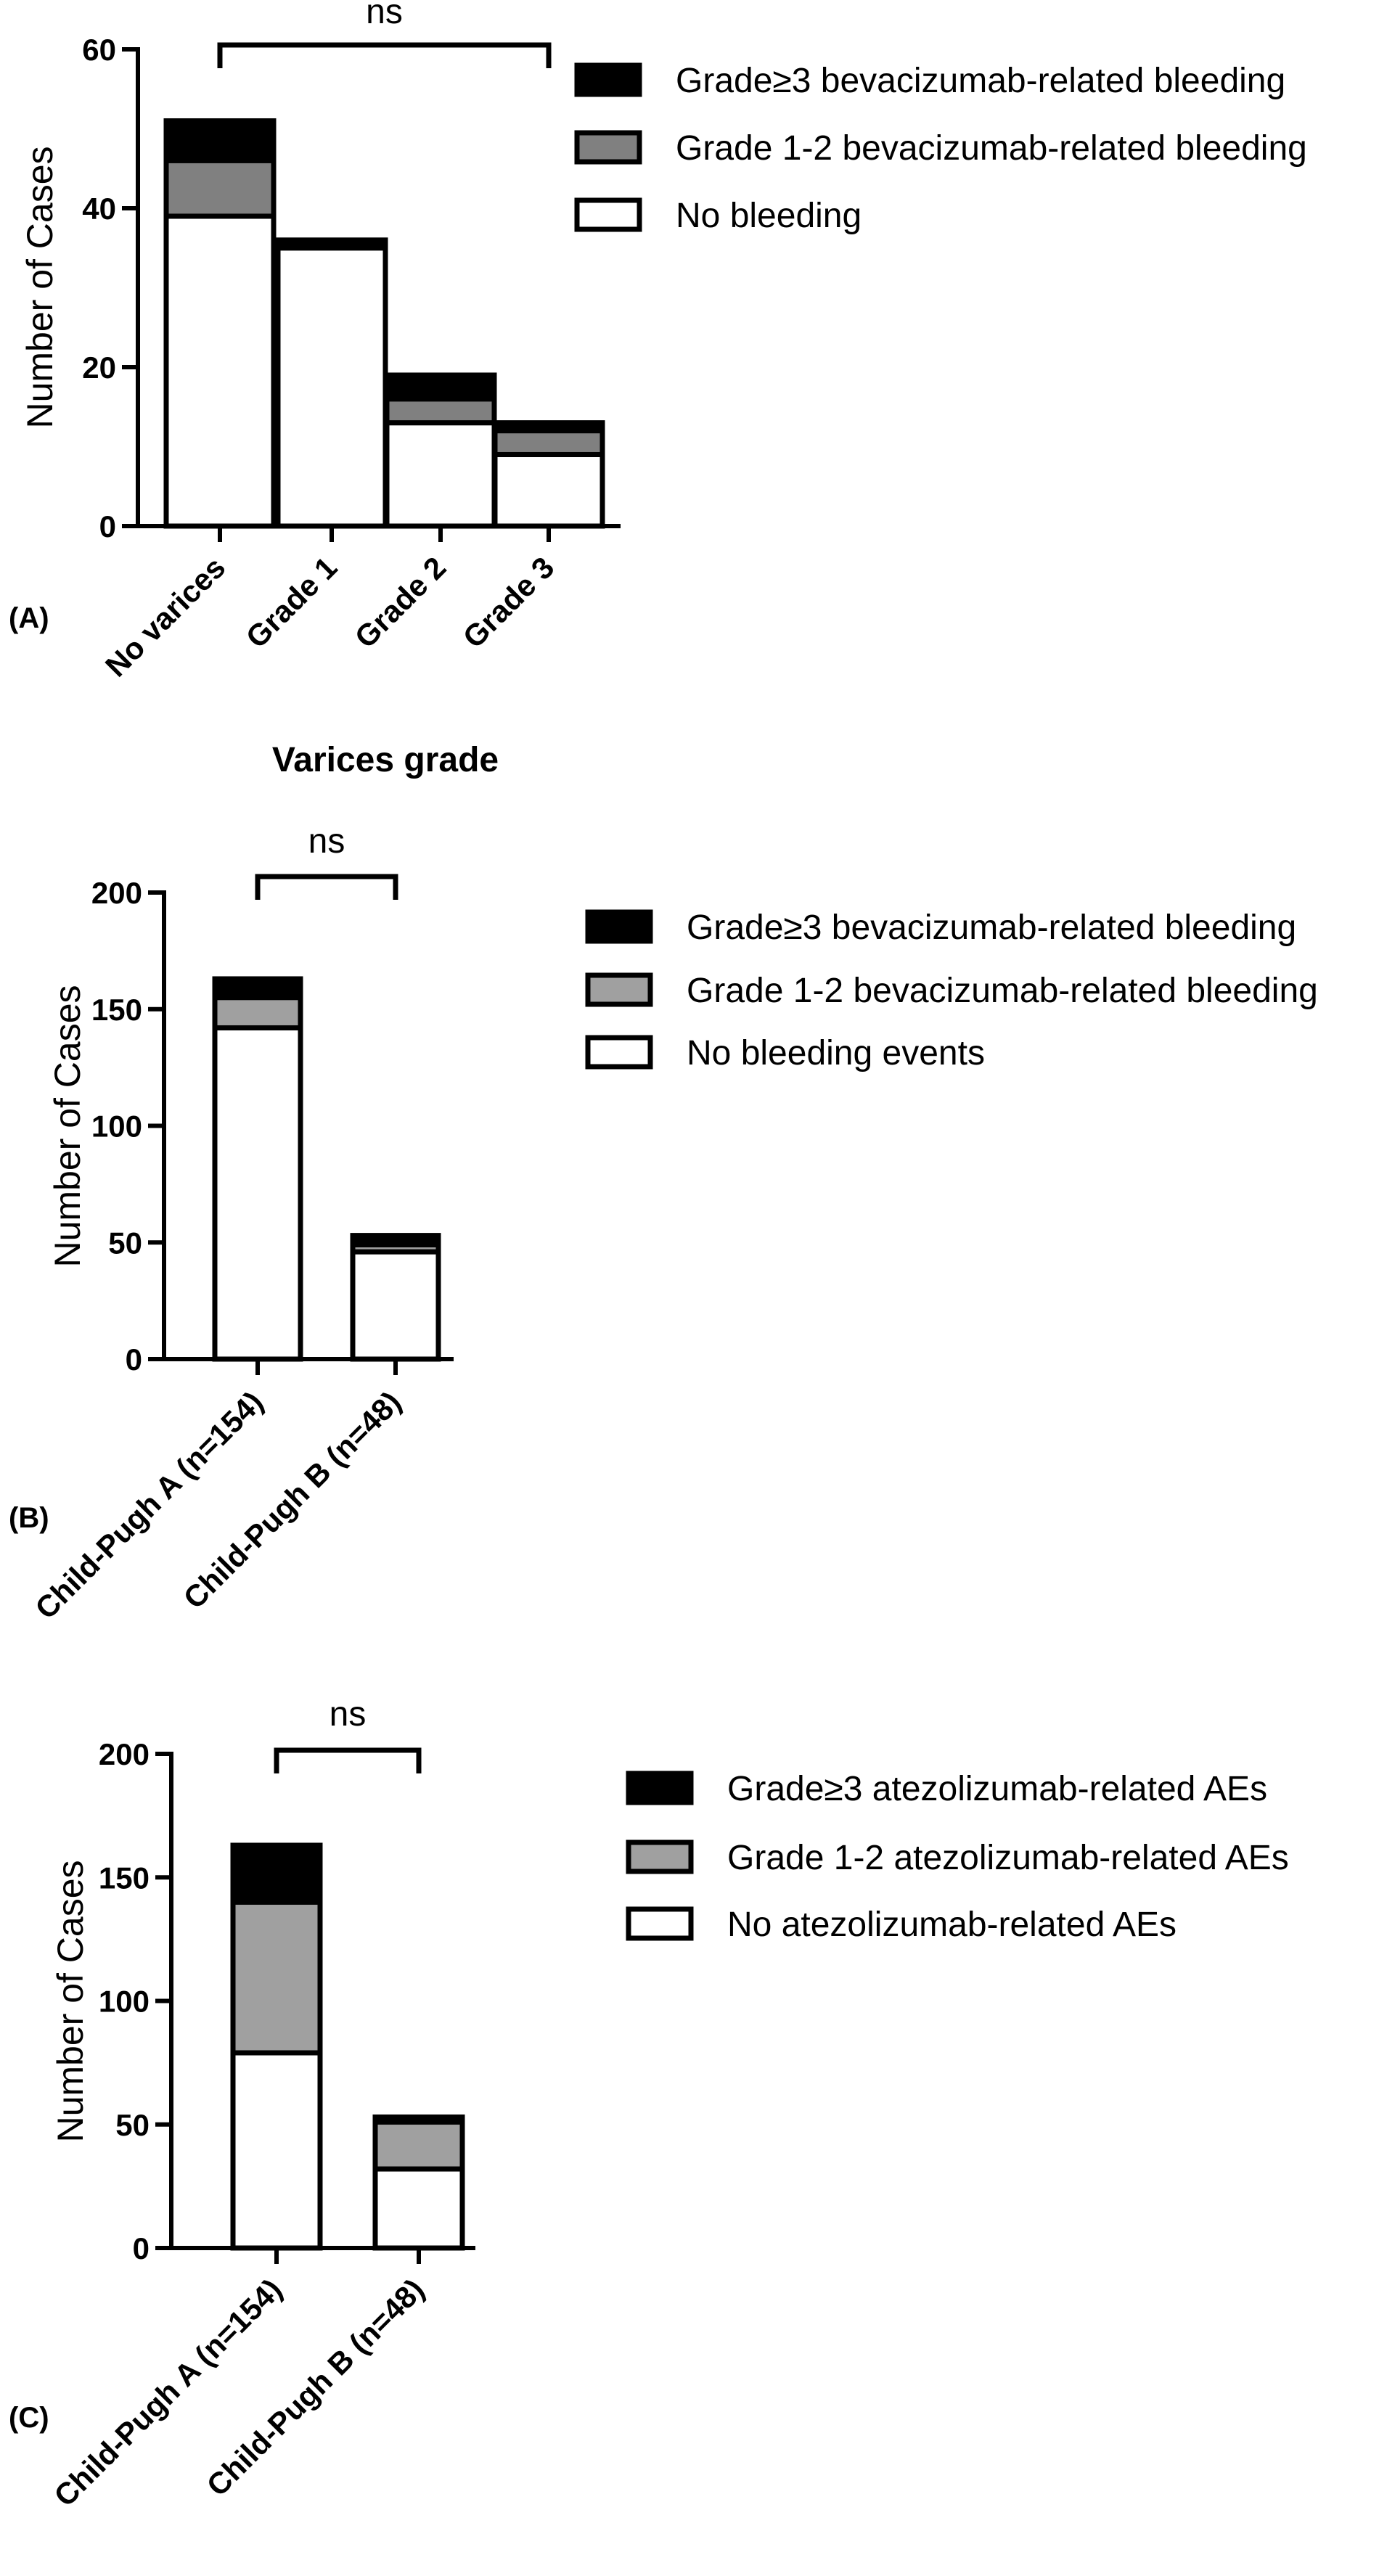  What do you see at coordinates (836, 1053) in the screenshot?
I see `legend-label: No bleeding events` at bounding box center [836, 1053].